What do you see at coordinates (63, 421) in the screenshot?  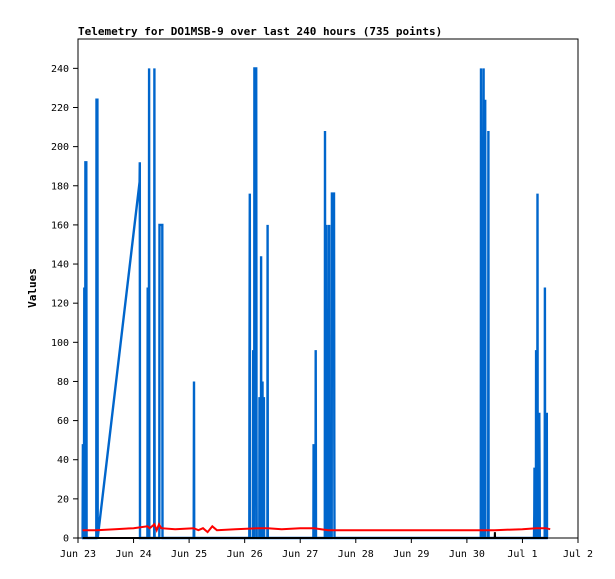 I see `y-tick-label: 60` at bounding box center [63, 421].